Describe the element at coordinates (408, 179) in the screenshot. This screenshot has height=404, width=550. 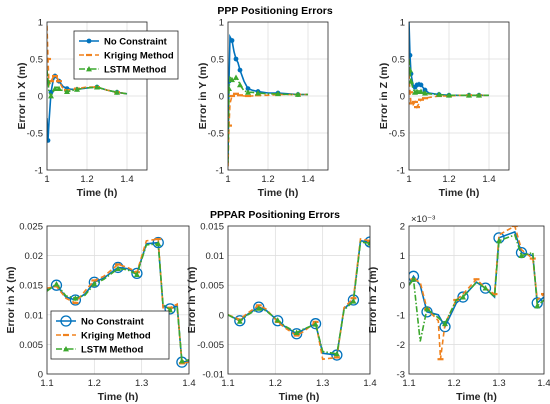
I see `x-tick-label: 1` at that location.